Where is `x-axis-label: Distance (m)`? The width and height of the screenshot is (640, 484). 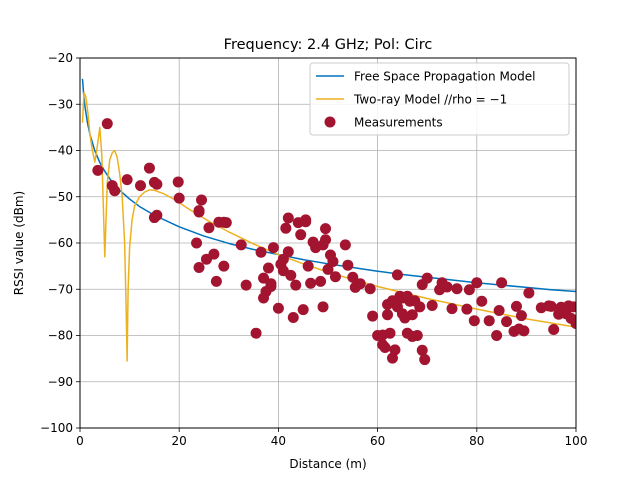
x-axis-label: Distance (m) is located at coordinates (327, 464).